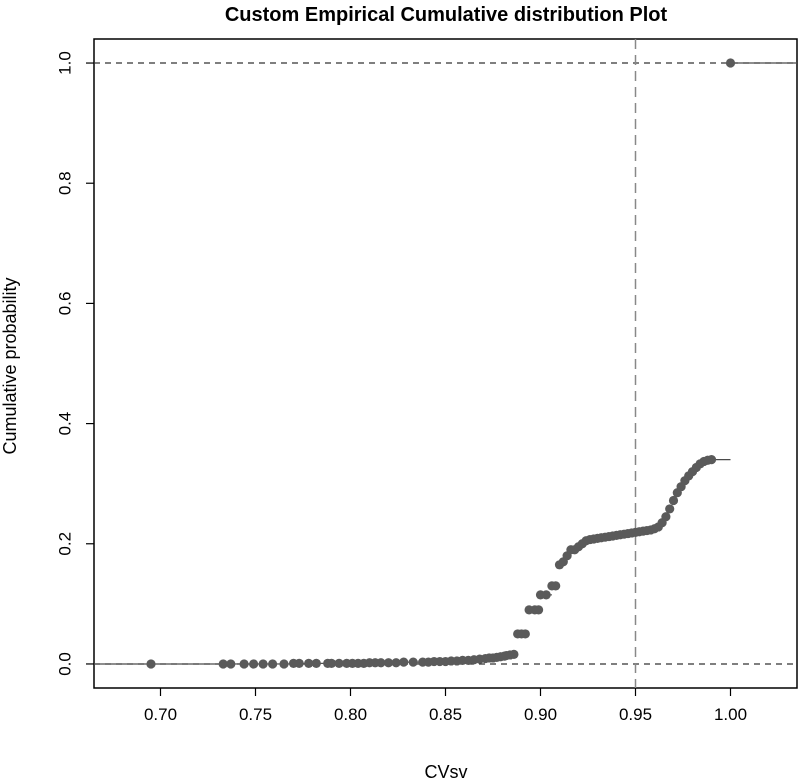 This screenshot has height=783, width=800. Describe the element at coordinates (64, 183) in the screenshot. I see `y-tick-label: 0.8` at that location.